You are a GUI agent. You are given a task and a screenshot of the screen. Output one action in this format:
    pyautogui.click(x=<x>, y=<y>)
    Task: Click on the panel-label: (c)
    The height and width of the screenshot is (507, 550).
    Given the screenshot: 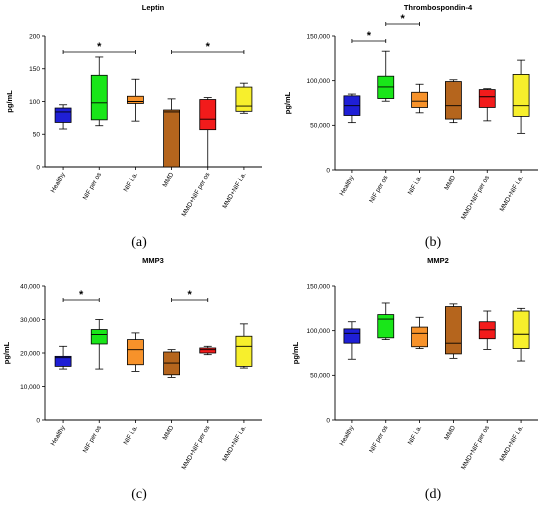 What is the action you would take?
    pyautogui.click(x=139, y=494)
    